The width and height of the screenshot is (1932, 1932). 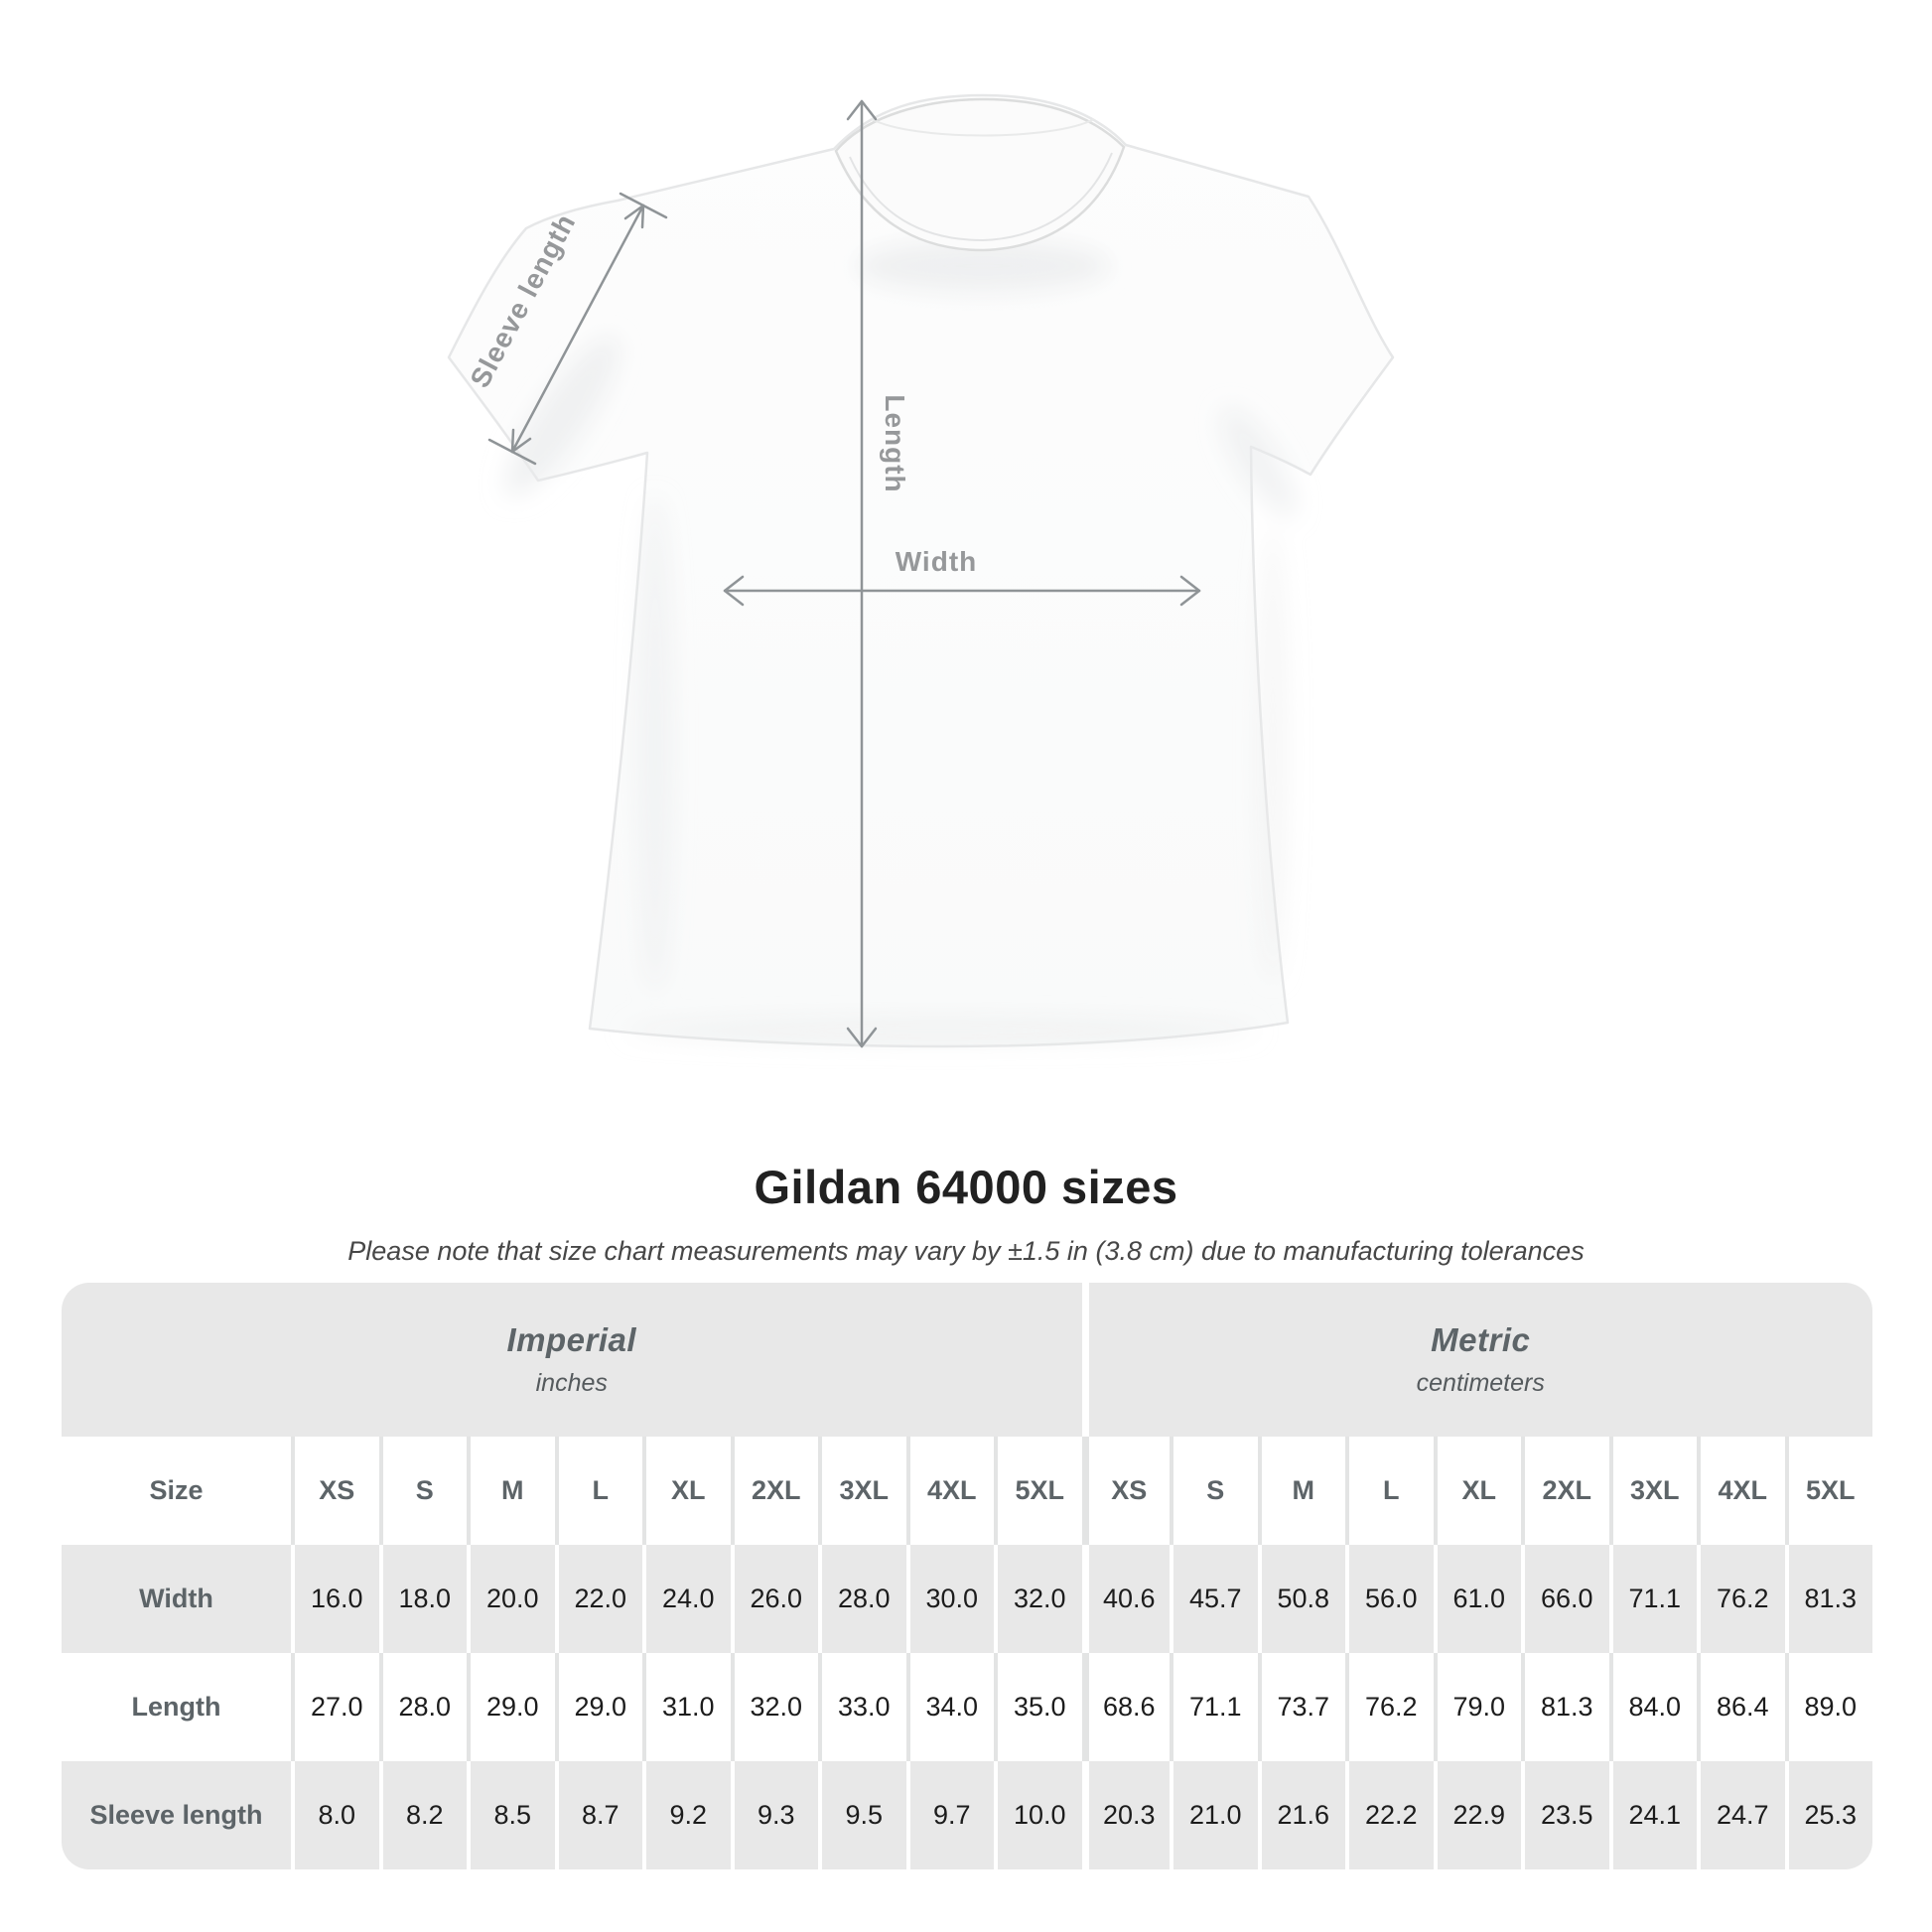 What do you see at coordinates (774, 1599) in the screenshot?
I see `value-cell: 26.0` at bounding box center [774, 1599].